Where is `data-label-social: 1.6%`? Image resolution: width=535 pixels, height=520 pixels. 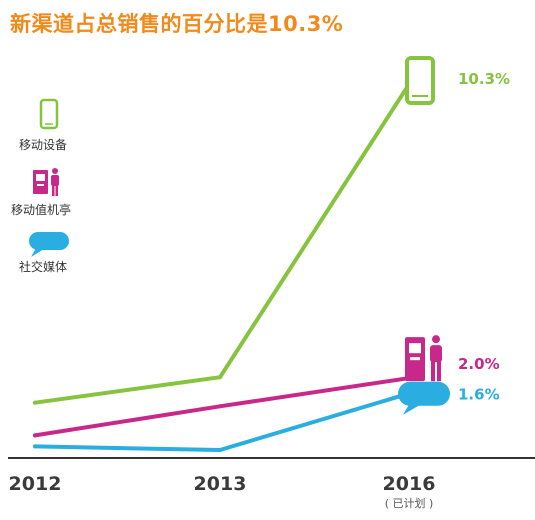 data-label-social: 1.6% is located at coordinates (479, 395).